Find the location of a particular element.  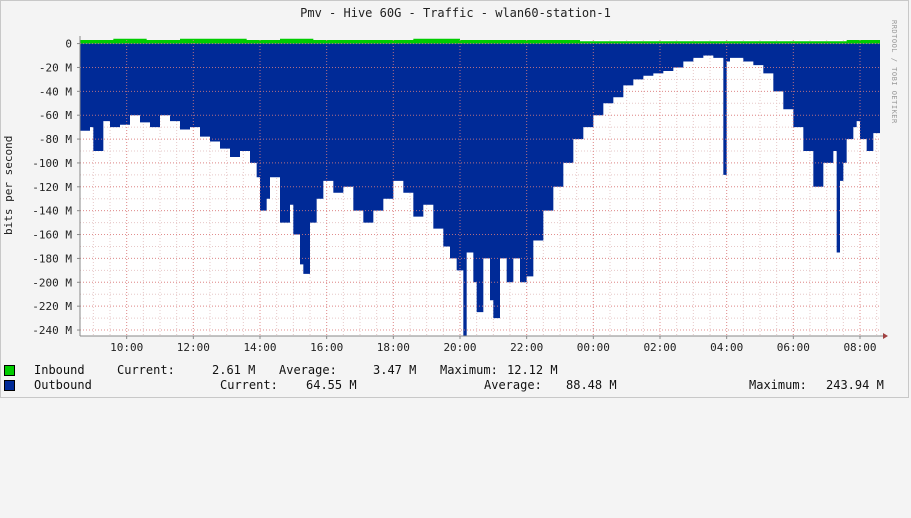

x-tick-label: 12:00 is located at coordinates (193, 347).